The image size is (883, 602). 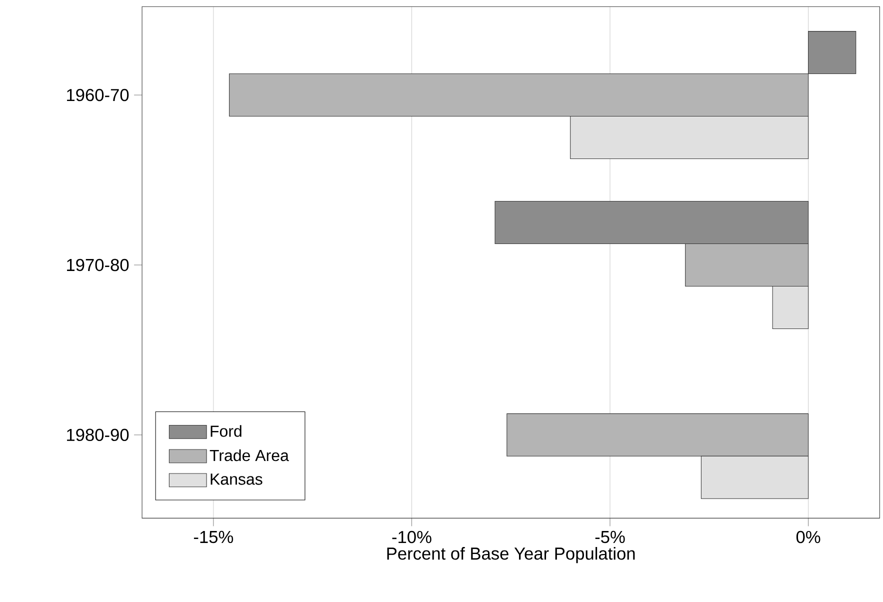 What do you see at coordinates (98, 434) in the screenshot?
I see `y-tick-label: 1980-90` at bounding box center [98, 434].